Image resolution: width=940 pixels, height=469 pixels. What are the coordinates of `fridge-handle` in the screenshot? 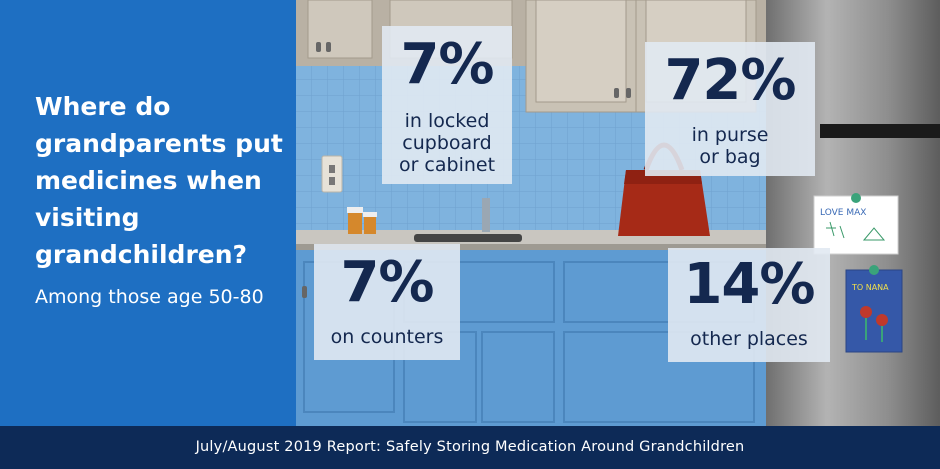 It's located at (880, 131).